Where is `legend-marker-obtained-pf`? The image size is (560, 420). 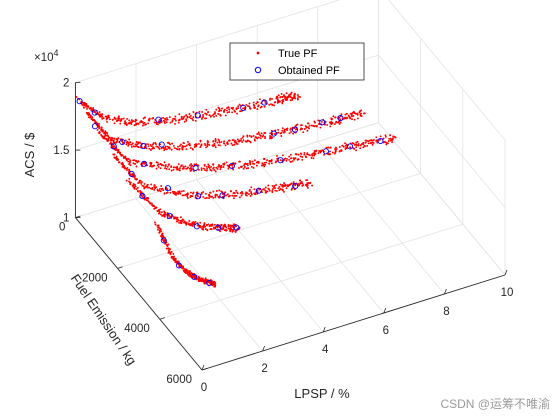 legend-marker-obtained-pf is located at coordinates (258, 70).